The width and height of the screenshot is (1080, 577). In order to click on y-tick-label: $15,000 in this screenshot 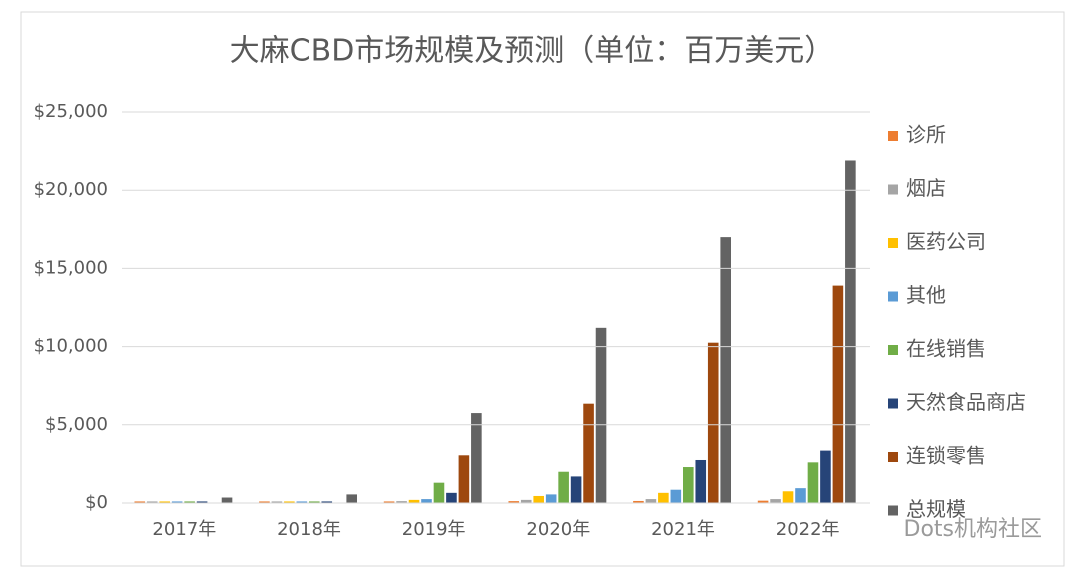, I will do `click(71, 267)`.